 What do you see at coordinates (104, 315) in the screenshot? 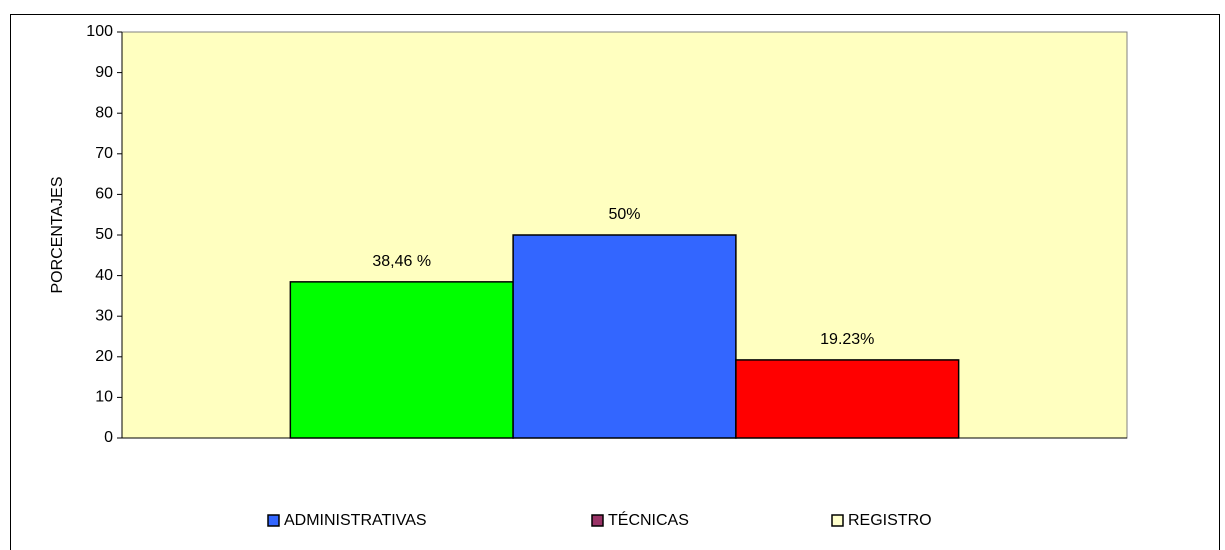
I see `y-tick-label: 30` at bounding box center [104, 315].